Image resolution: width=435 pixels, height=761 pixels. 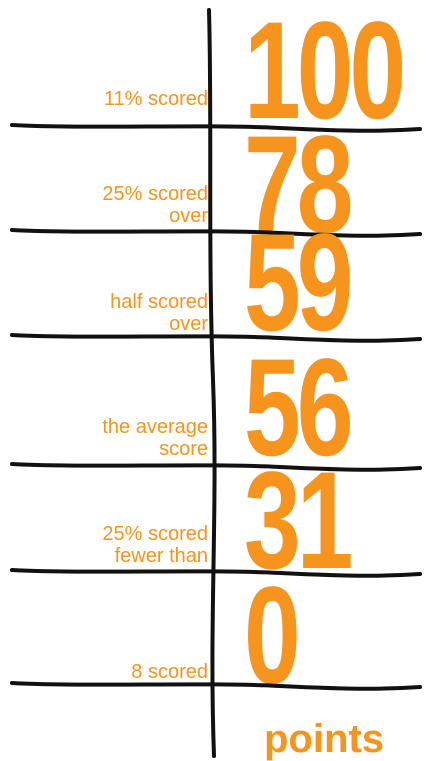 What do you see at coordinates (161, 556) in the screenshot?
I see `row-label: fewer than` at bounding box center [161, 556].